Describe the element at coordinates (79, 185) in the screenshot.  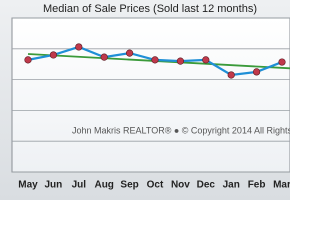
I see `x-tick-label: Jul` at that location.